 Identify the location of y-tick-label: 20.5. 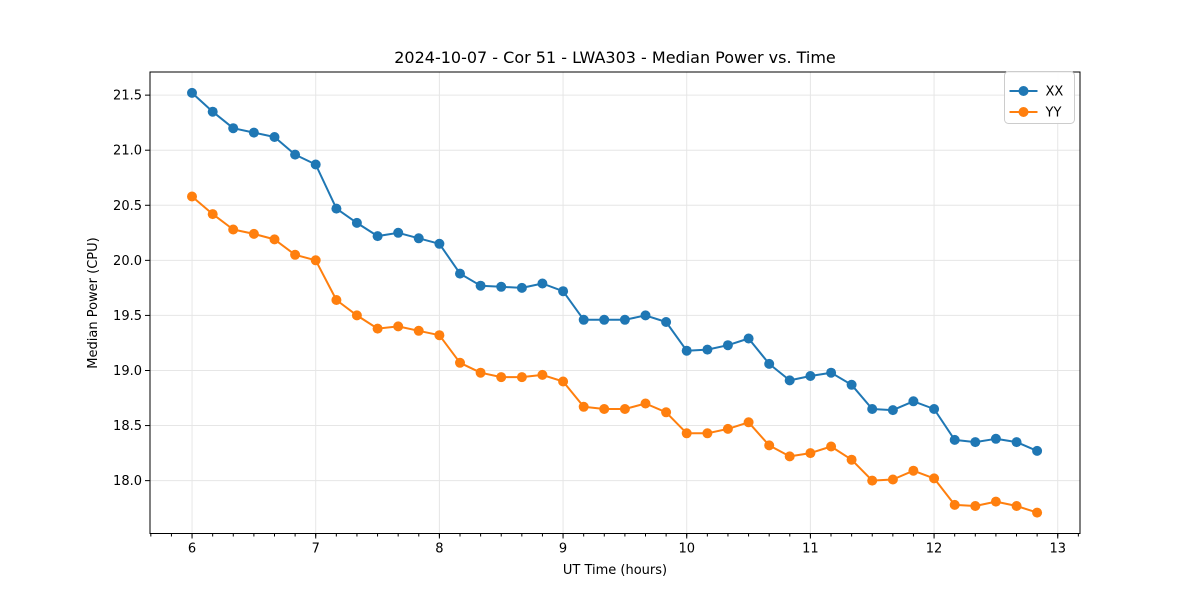
(127, 206).